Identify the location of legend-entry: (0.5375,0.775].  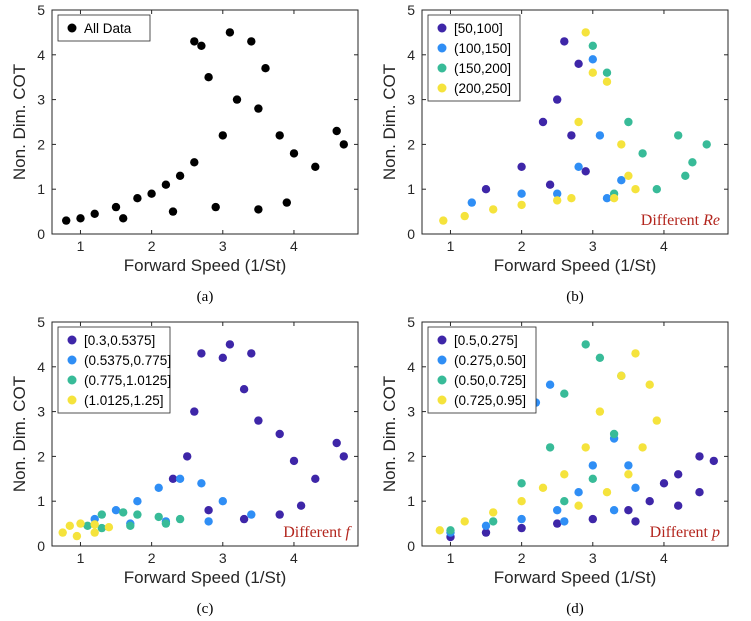
(127, 360).